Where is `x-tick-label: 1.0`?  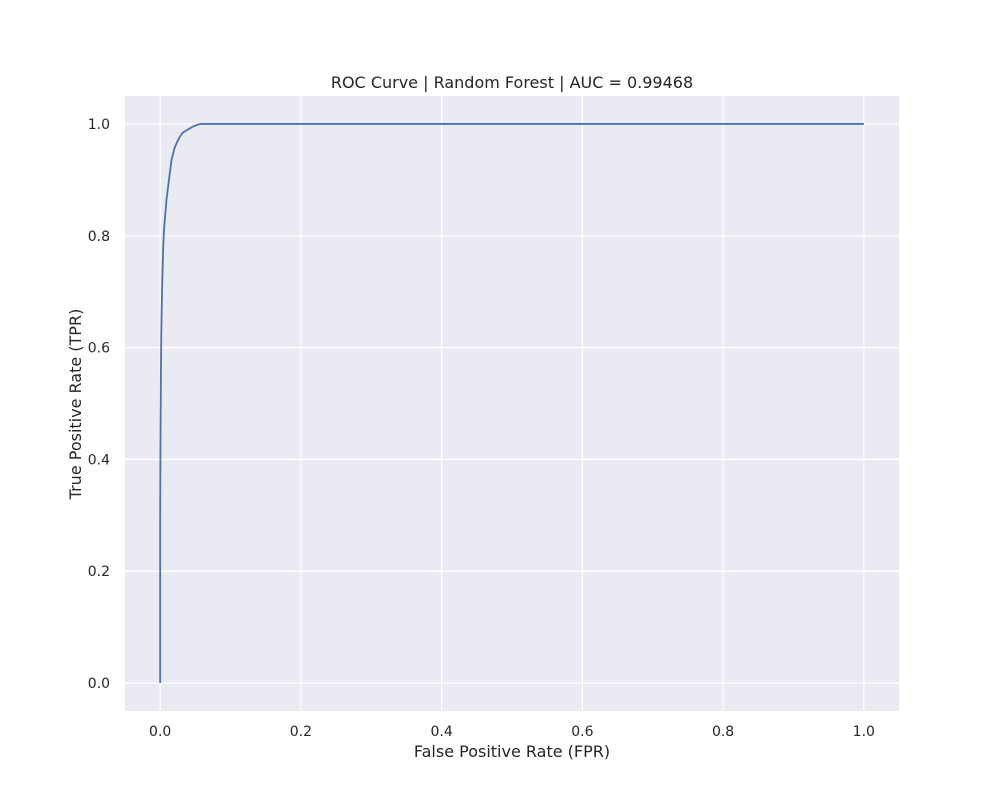 x-tick-label: 1.0 is located at coordinates (864, 732).